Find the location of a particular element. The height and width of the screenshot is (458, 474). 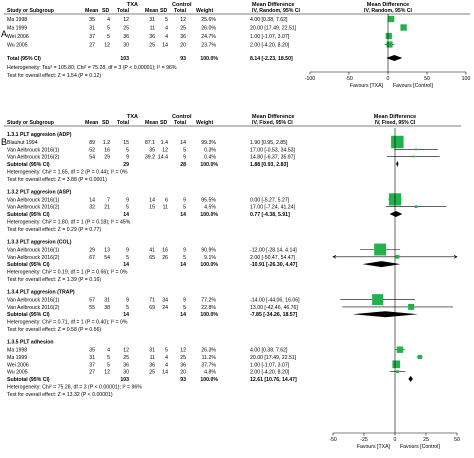

panel-a-study-2-sd2: 4 is located at coordinates (166, 37).